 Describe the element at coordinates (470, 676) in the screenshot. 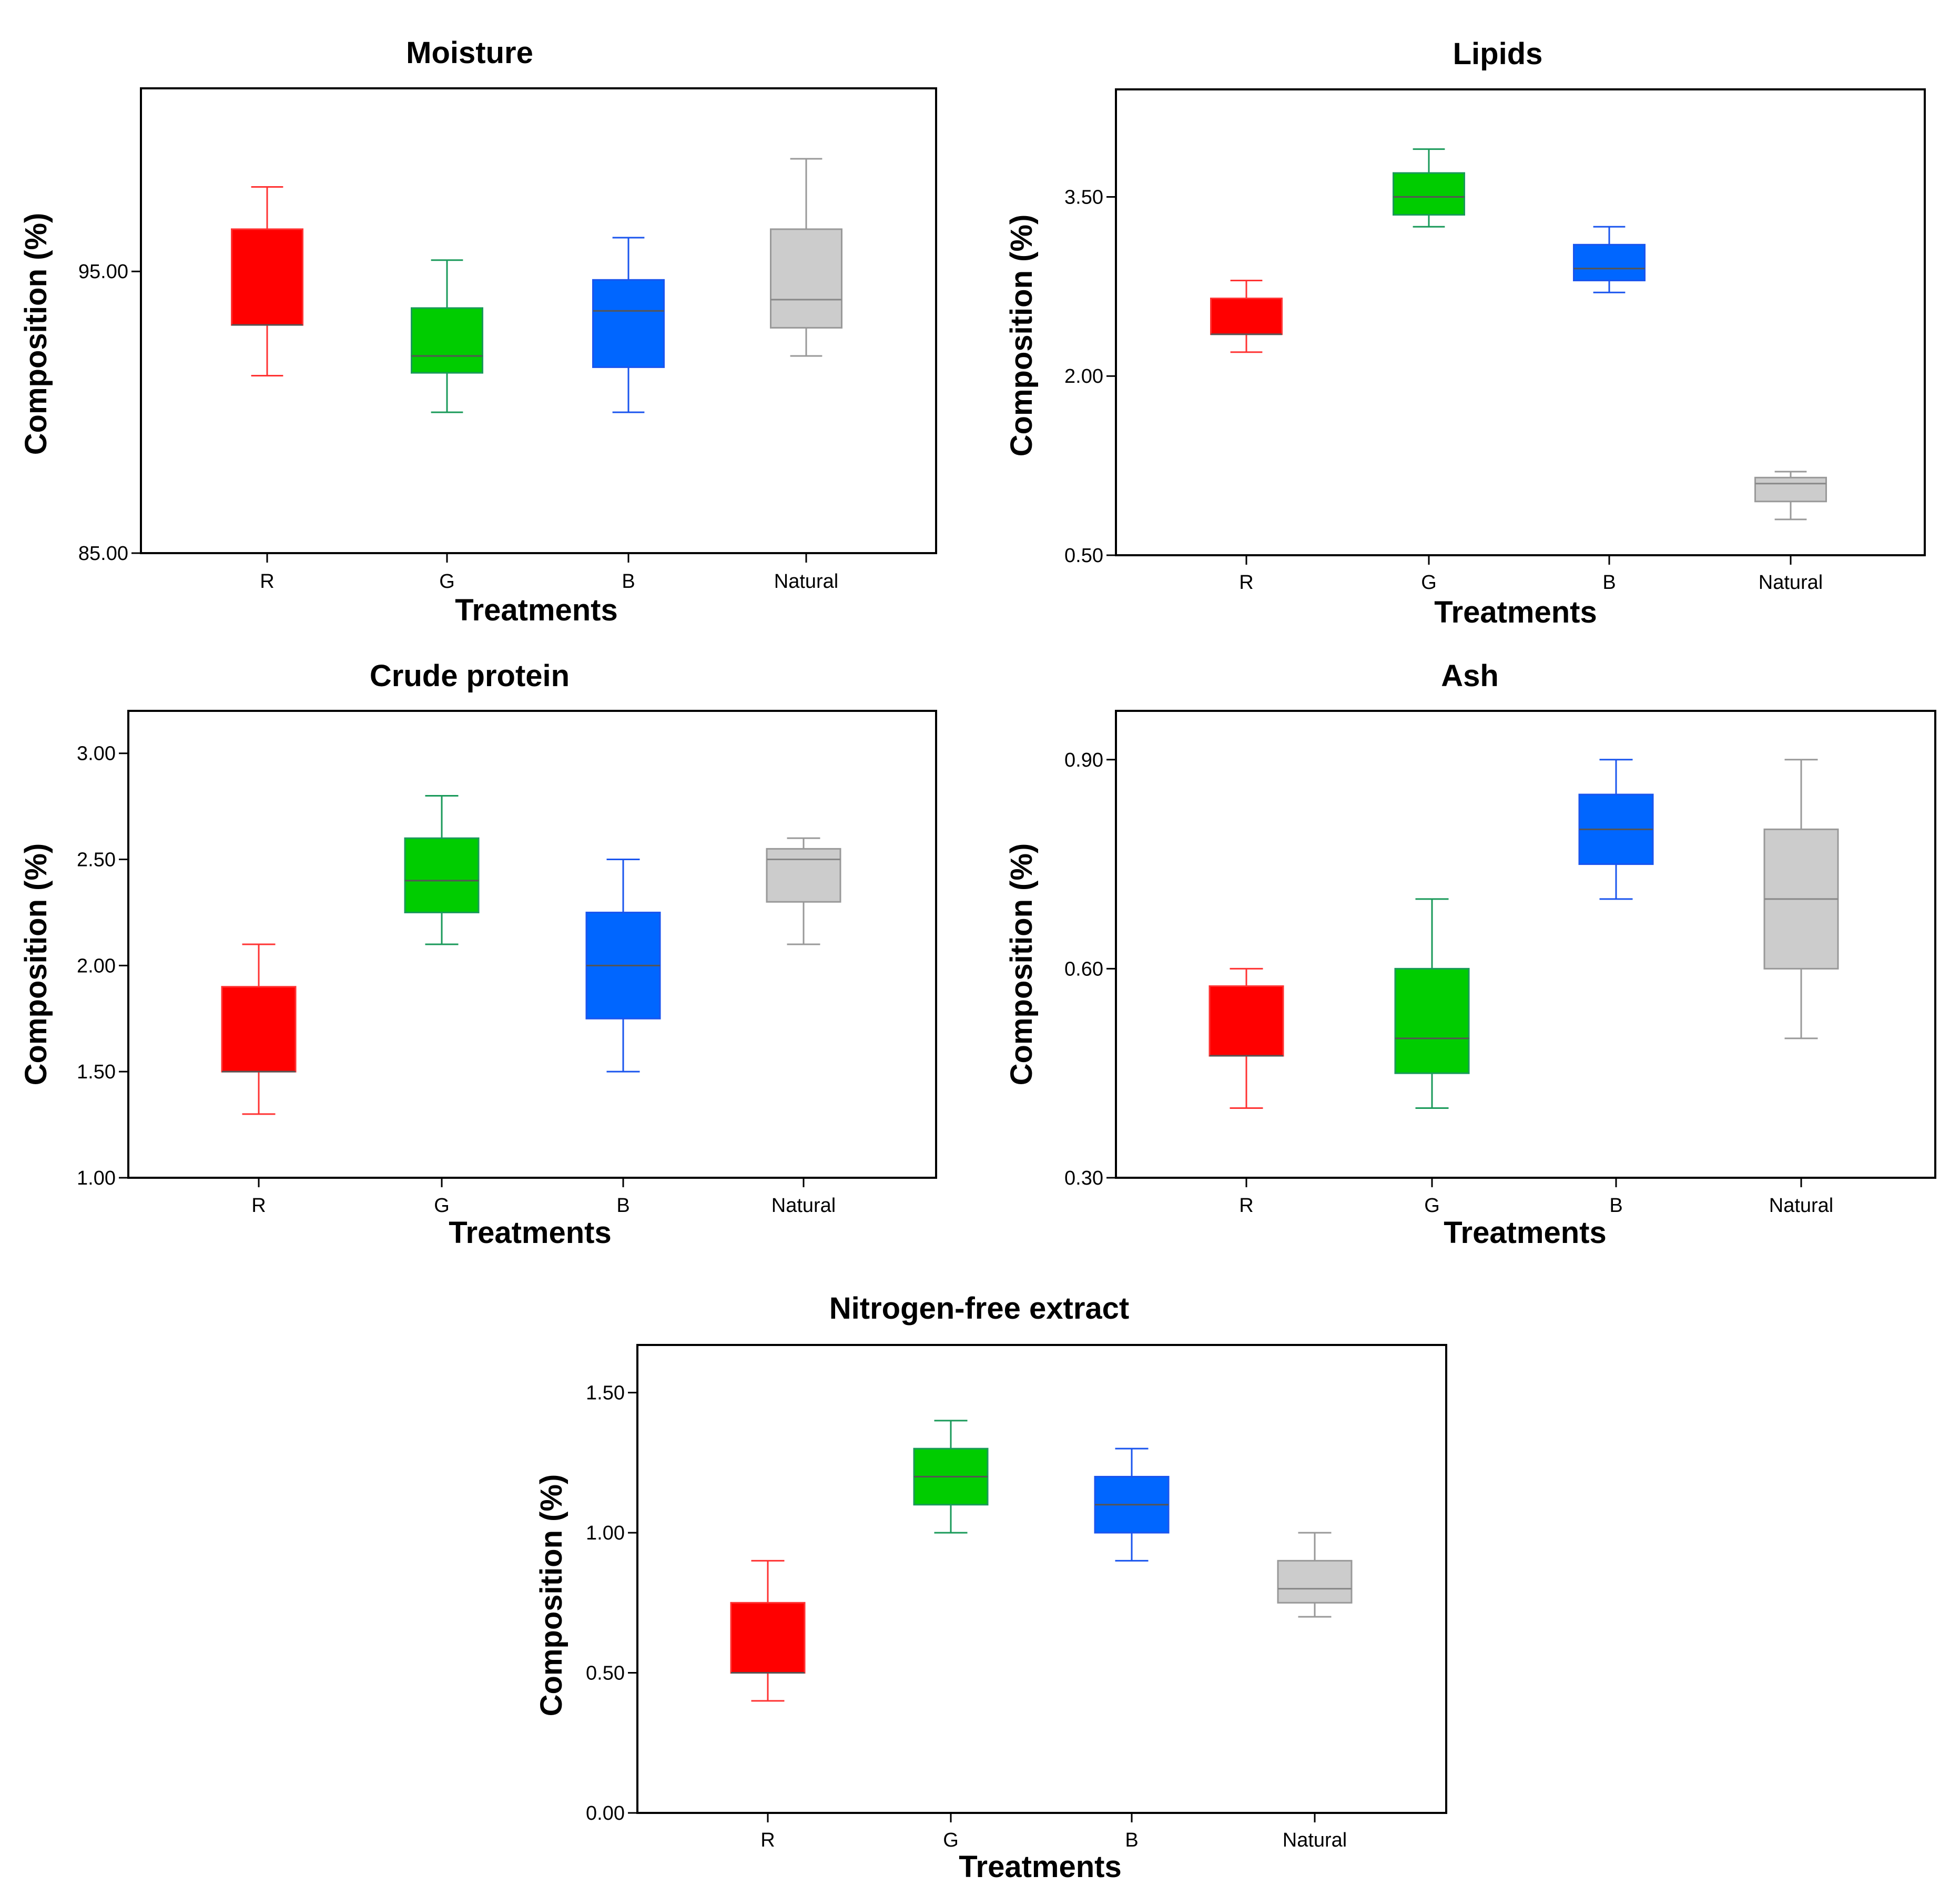

I see `chart-title: Crude protein` at that location.